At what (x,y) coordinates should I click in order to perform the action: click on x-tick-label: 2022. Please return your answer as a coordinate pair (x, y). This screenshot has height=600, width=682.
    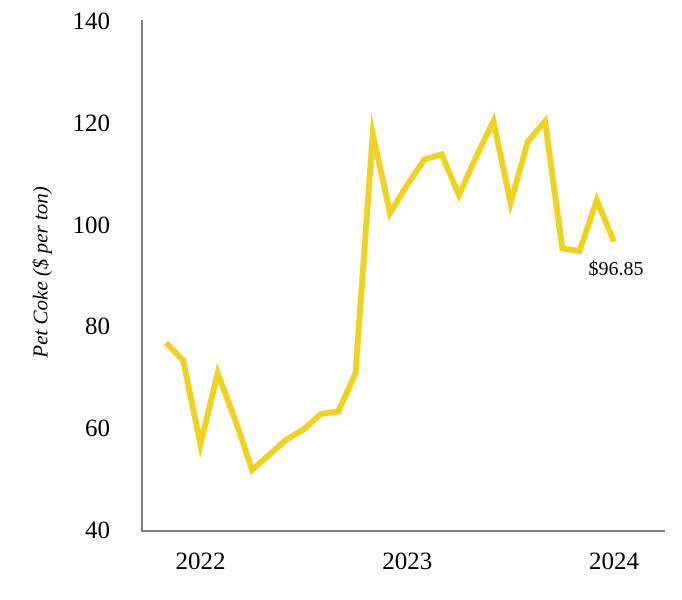
    Looking at the image, I should click on (200, 561).